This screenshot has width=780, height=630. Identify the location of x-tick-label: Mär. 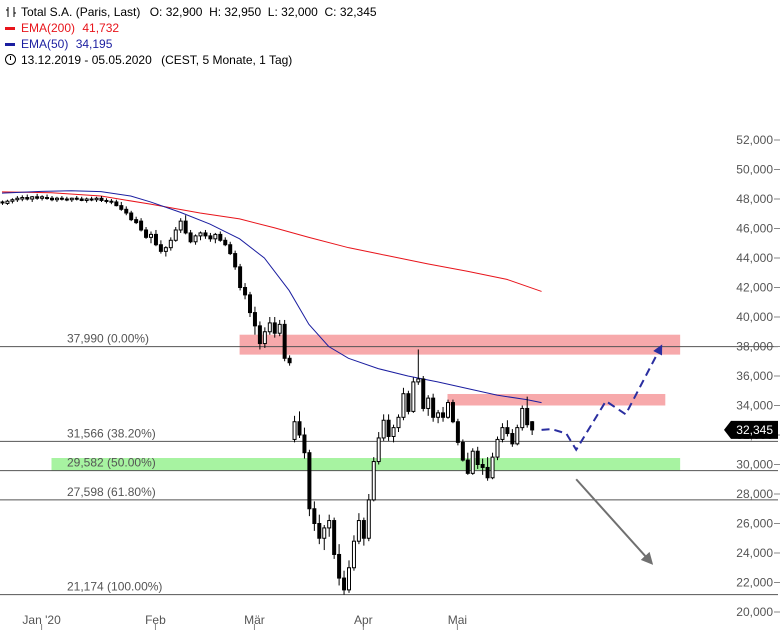
(254, 620).